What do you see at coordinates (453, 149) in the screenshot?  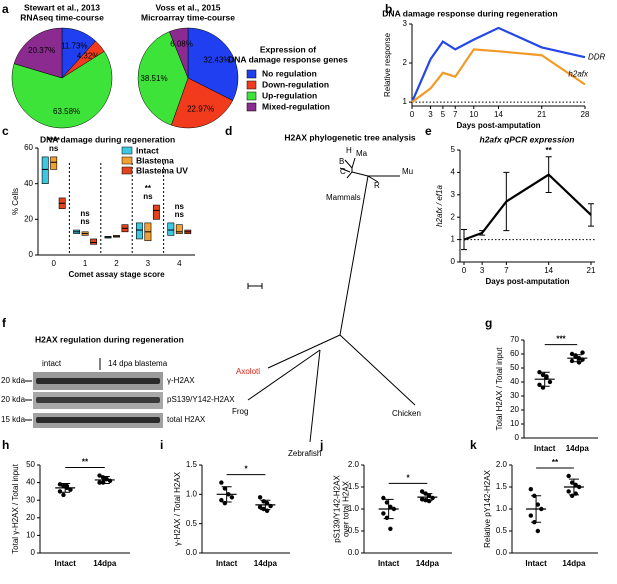 I see `y-tick-label: 5` at bounding box center [453, 149].